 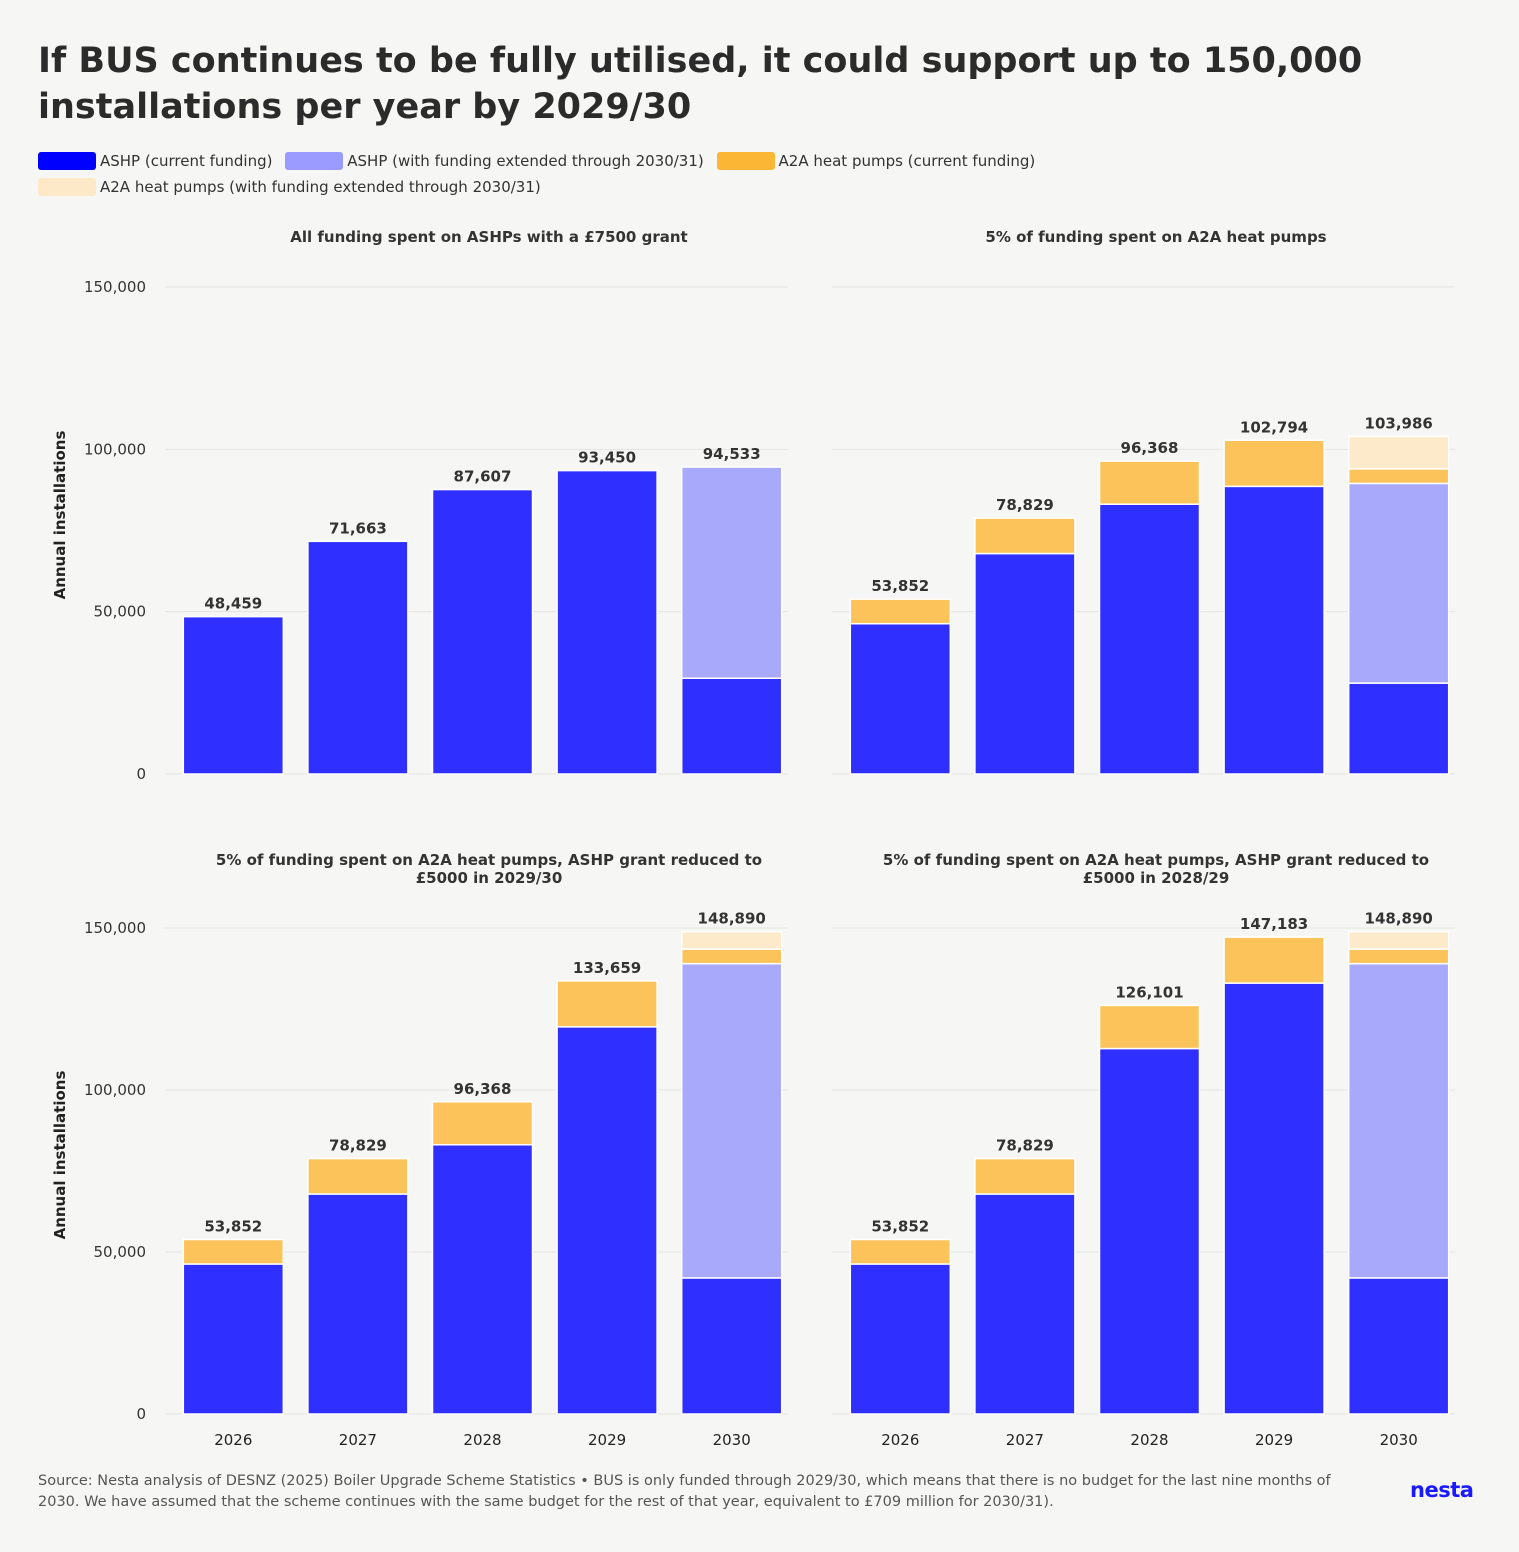 I want to click on legend-label-a2a-current: A2A heat pumps (current funding), so click(x=907, y=161).